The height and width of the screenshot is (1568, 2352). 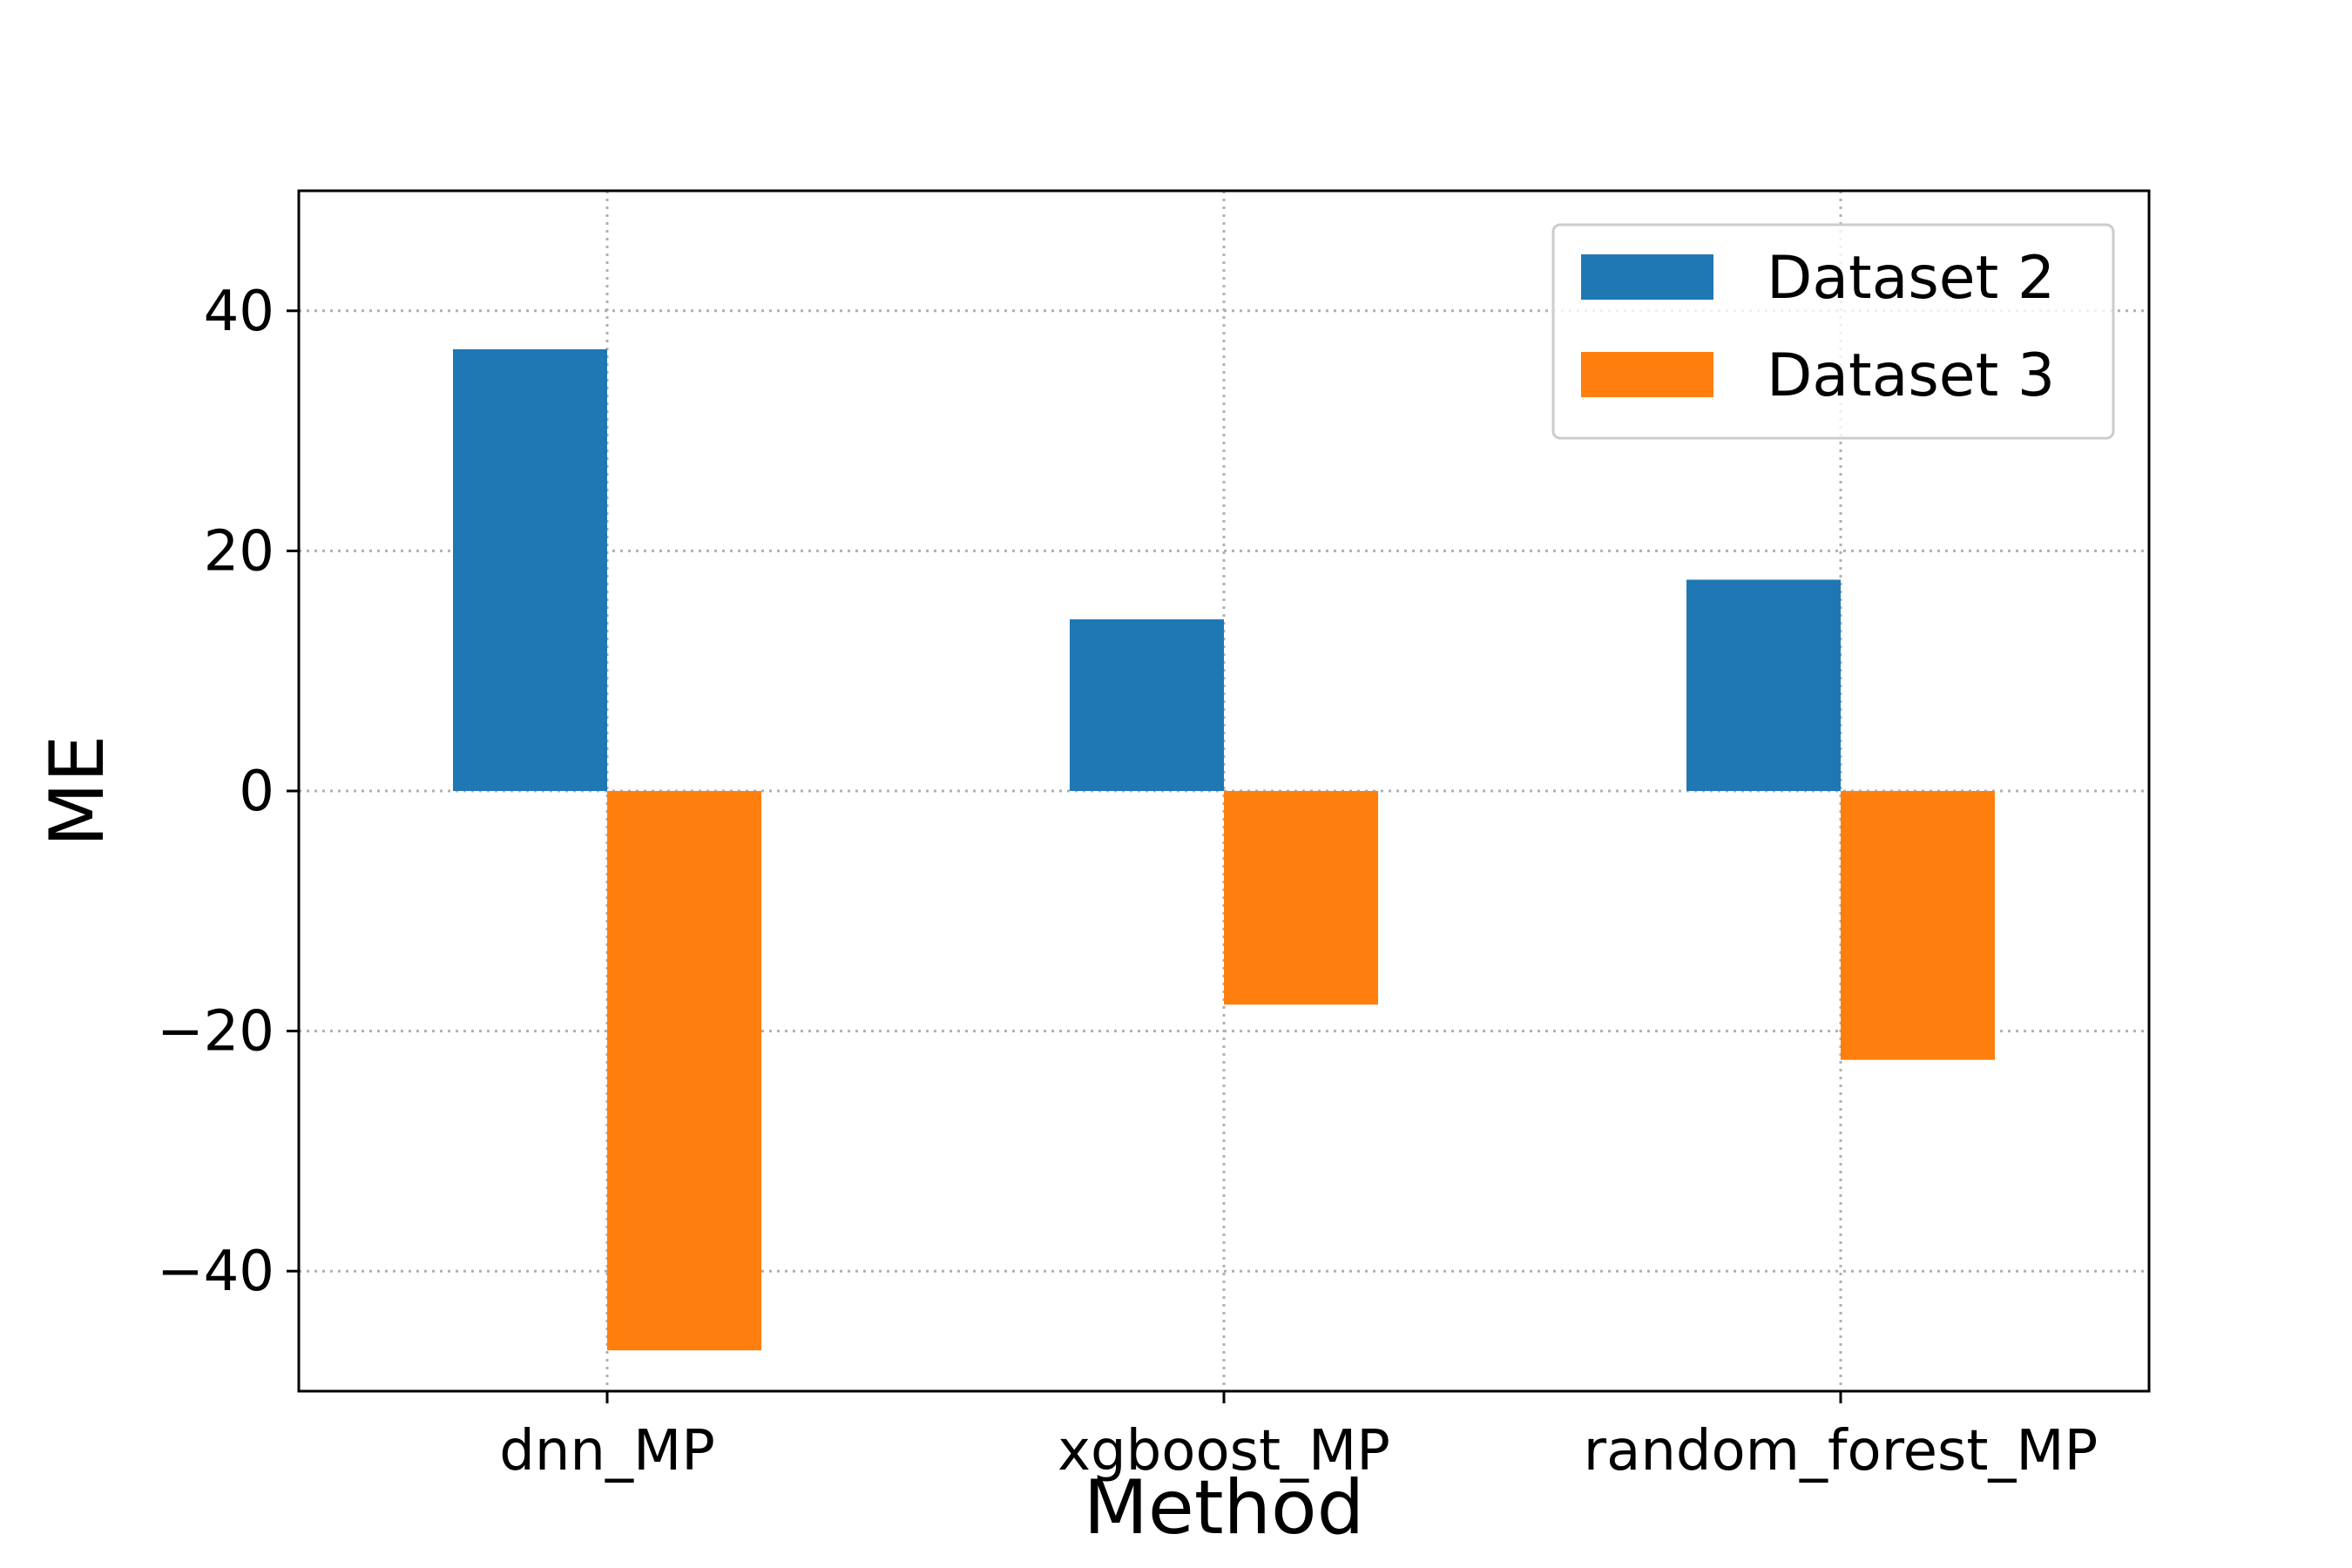 I want to click on legend-label-dataset-2: Dataset 2, so click(x=1911, y=278).